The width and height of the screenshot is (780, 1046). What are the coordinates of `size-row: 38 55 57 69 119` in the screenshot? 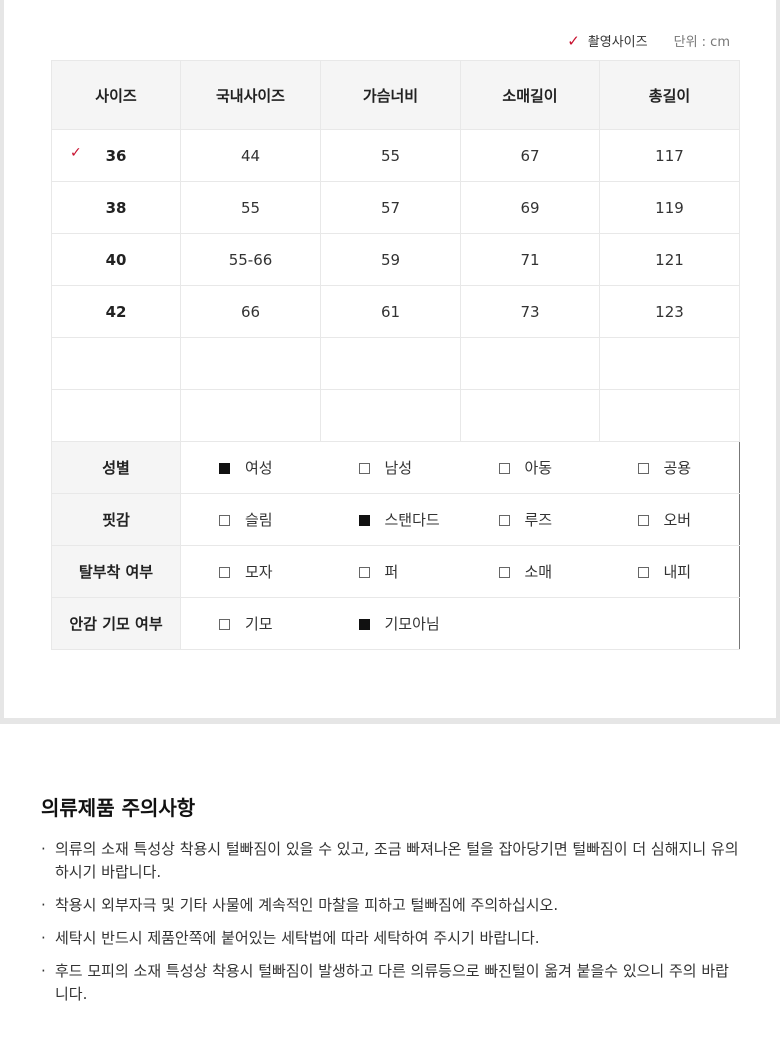 It's located at (395, 207).